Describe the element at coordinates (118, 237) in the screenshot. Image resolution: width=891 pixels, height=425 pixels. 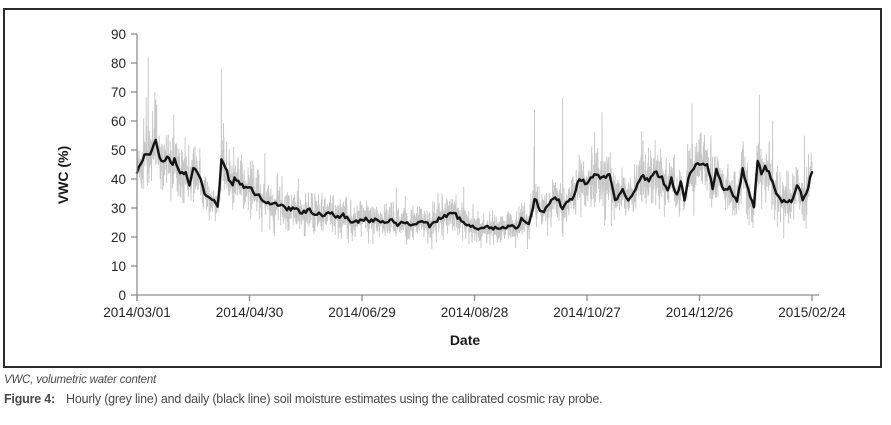
I see `y-tick-label: 20` at that location.